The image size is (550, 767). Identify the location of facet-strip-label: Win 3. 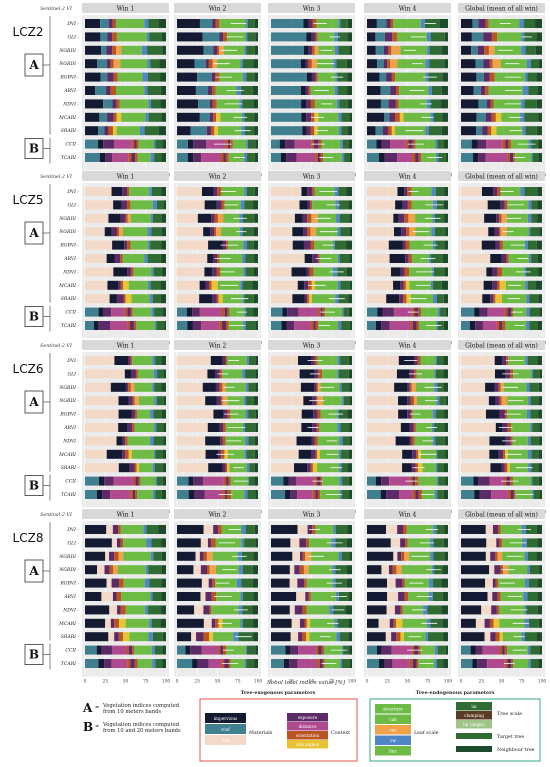
(312, 515).